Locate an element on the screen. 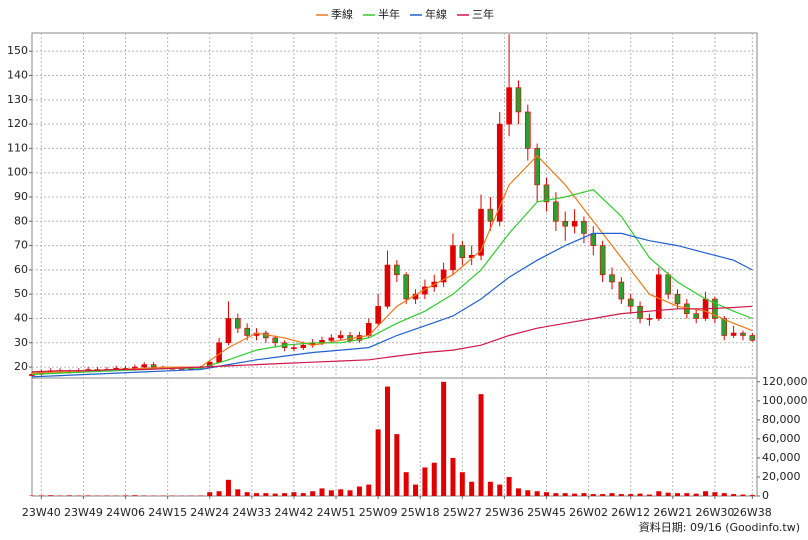 The image size is (808, 540). legend-label: 三年 is located at coordinates (483, 14).